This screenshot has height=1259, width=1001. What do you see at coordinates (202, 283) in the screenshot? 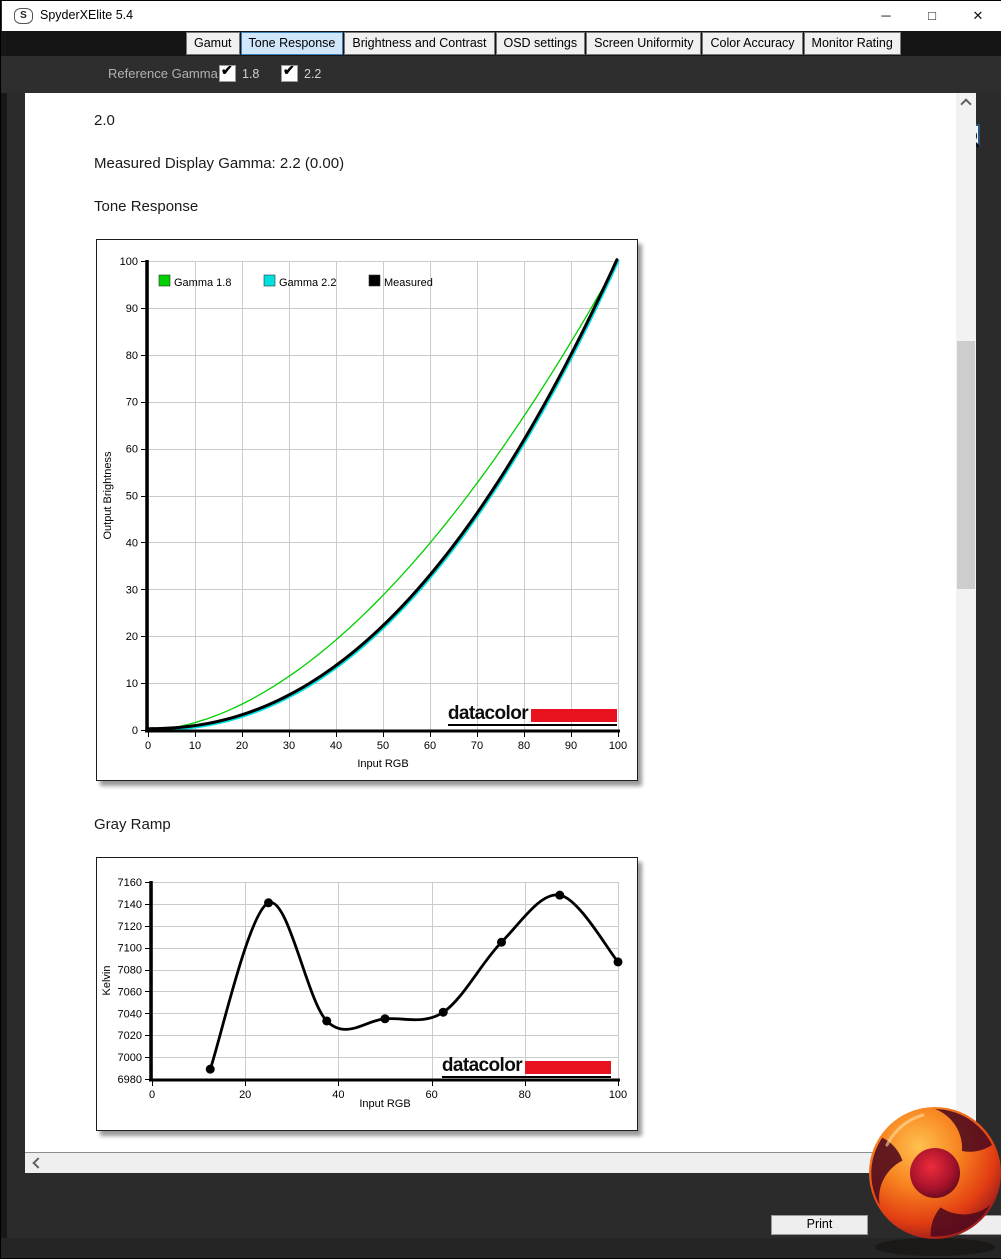
I see `svg-text: Gamma 1.8` at bounding box center [202, 283].